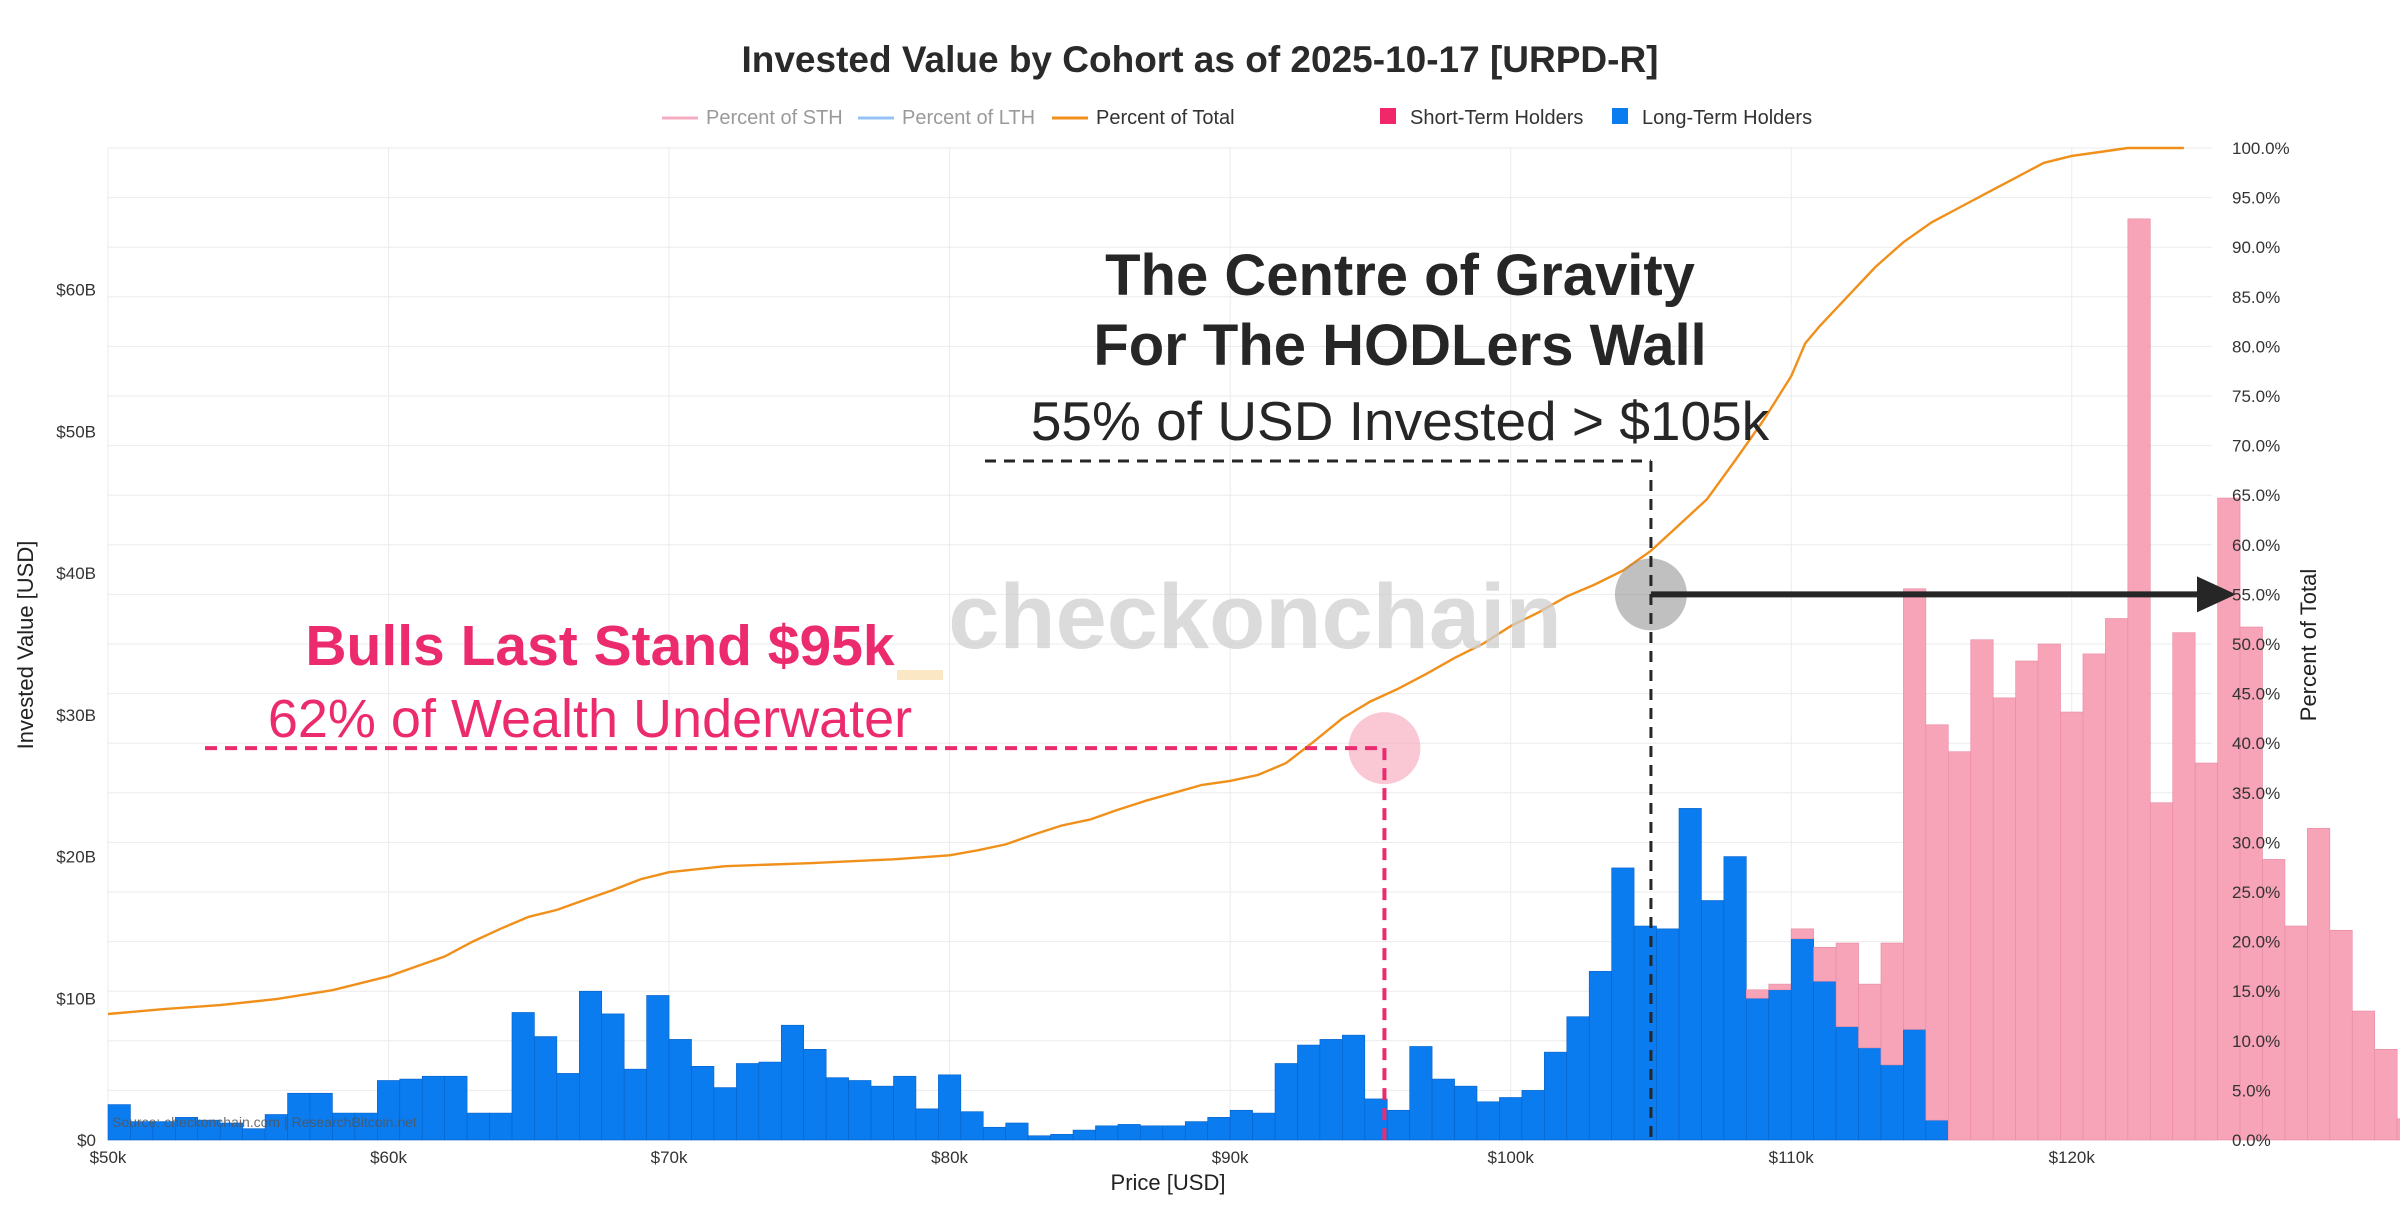  What do you see at coordinates (920, 675) in the screenshot?
I see `watermark-underscore` at bounding box center [920, 675].